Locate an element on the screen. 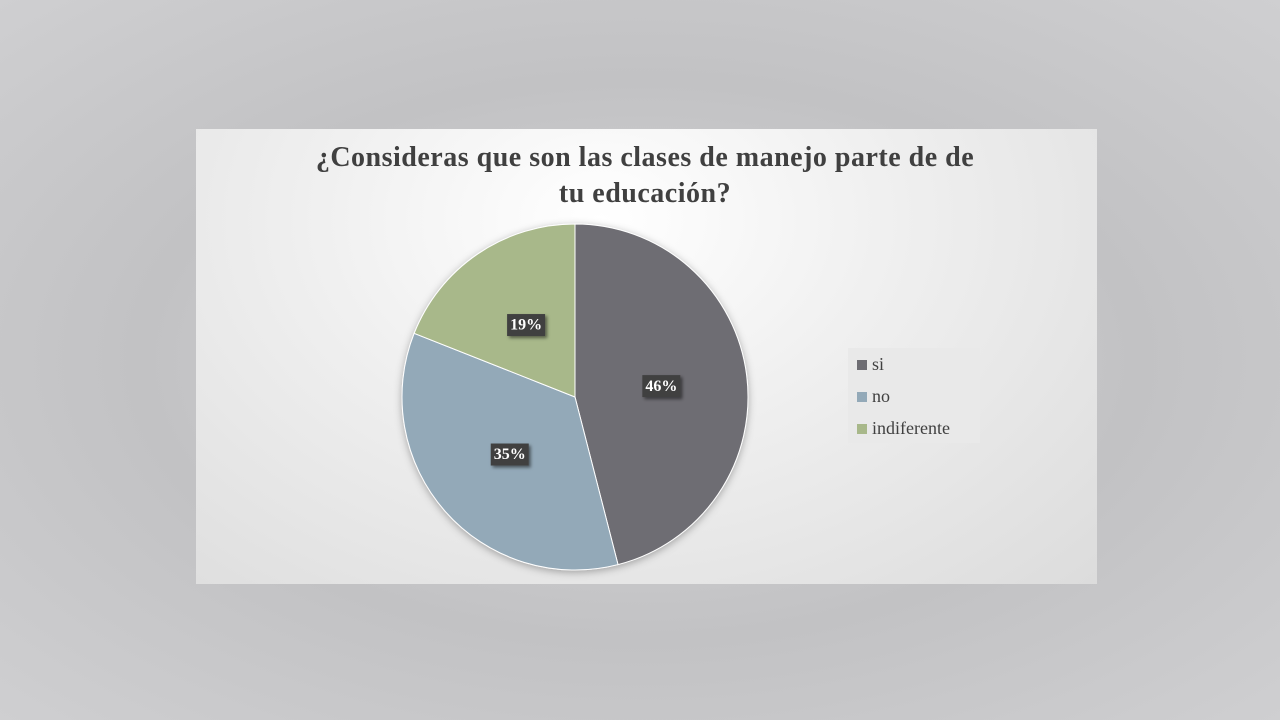 Image resolution: width=1280 pixels, height=720 pixels. legend-label: indiferente is located at coordinates (911, 428).